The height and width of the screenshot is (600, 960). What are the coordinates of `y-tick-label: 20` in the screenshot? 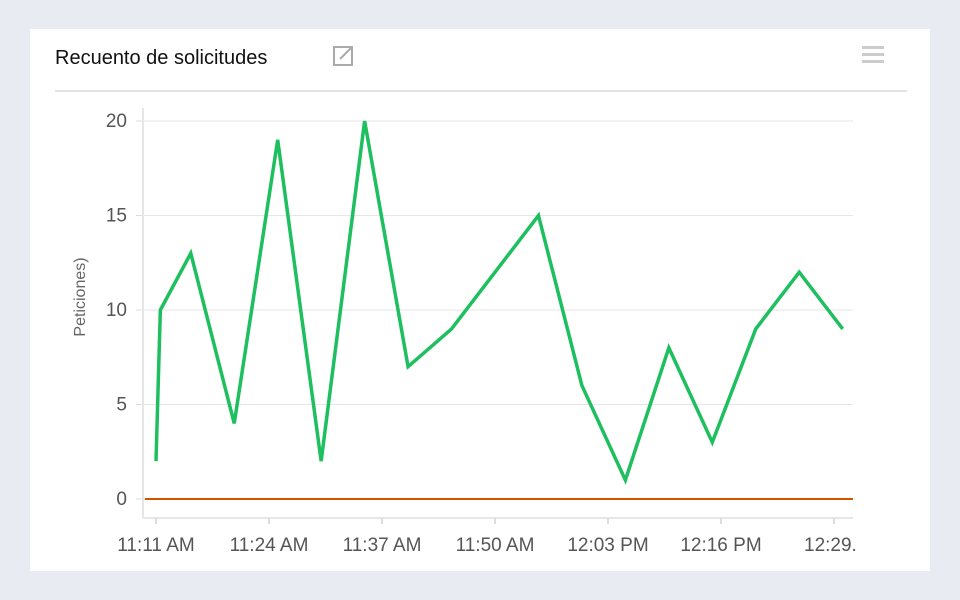 It's located at (116, 121).